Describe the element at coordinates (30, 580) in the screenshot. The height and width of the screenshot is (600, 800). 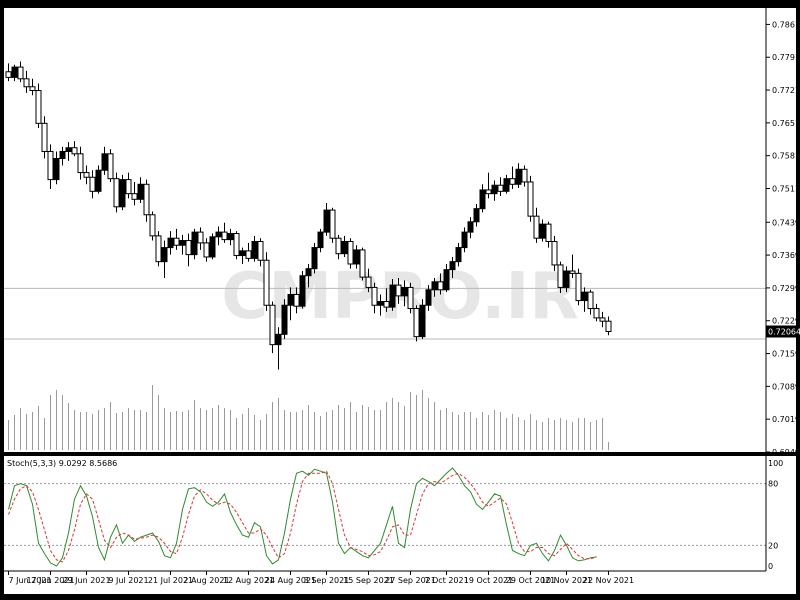
I see `time-tick-label: 7 Jun 2021` at that location.